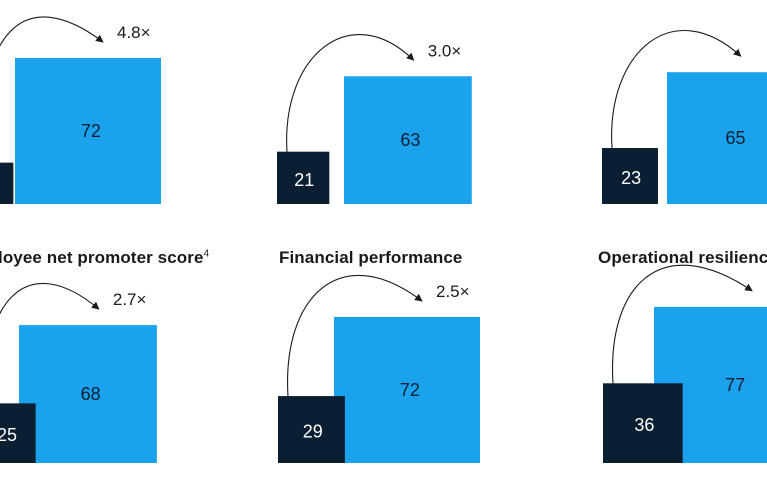  What do you see at coordinates (91, 131) in the screenshot?
I see `data-label-light-0: 72` at bounding box center [91, 131].